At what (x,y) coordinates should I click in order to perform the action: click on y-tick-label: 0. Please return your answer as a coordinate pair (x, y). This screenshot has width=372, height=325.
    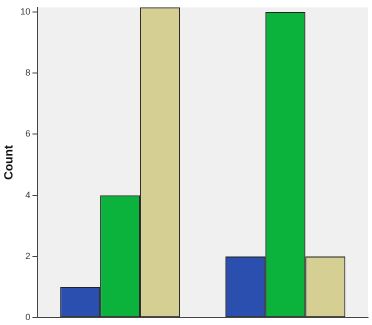
    Looking at the image, I should click on (27, 317).